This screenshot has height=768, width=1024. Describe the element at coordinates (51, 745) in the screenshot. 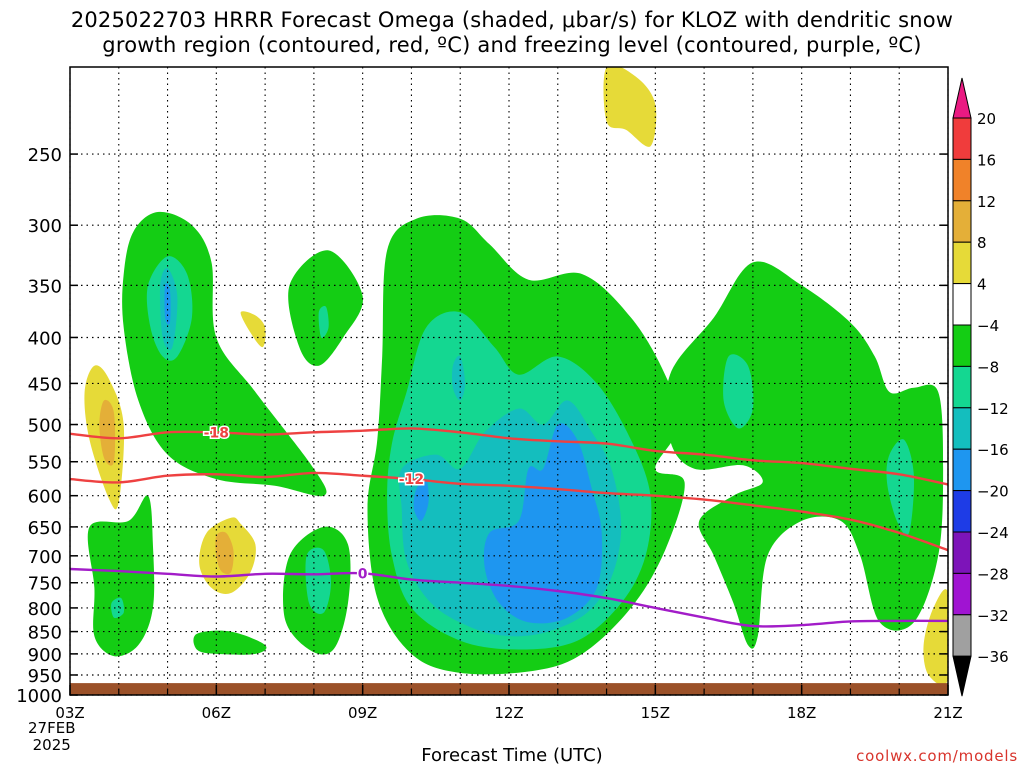

I see `date-year: 2025` at that location.